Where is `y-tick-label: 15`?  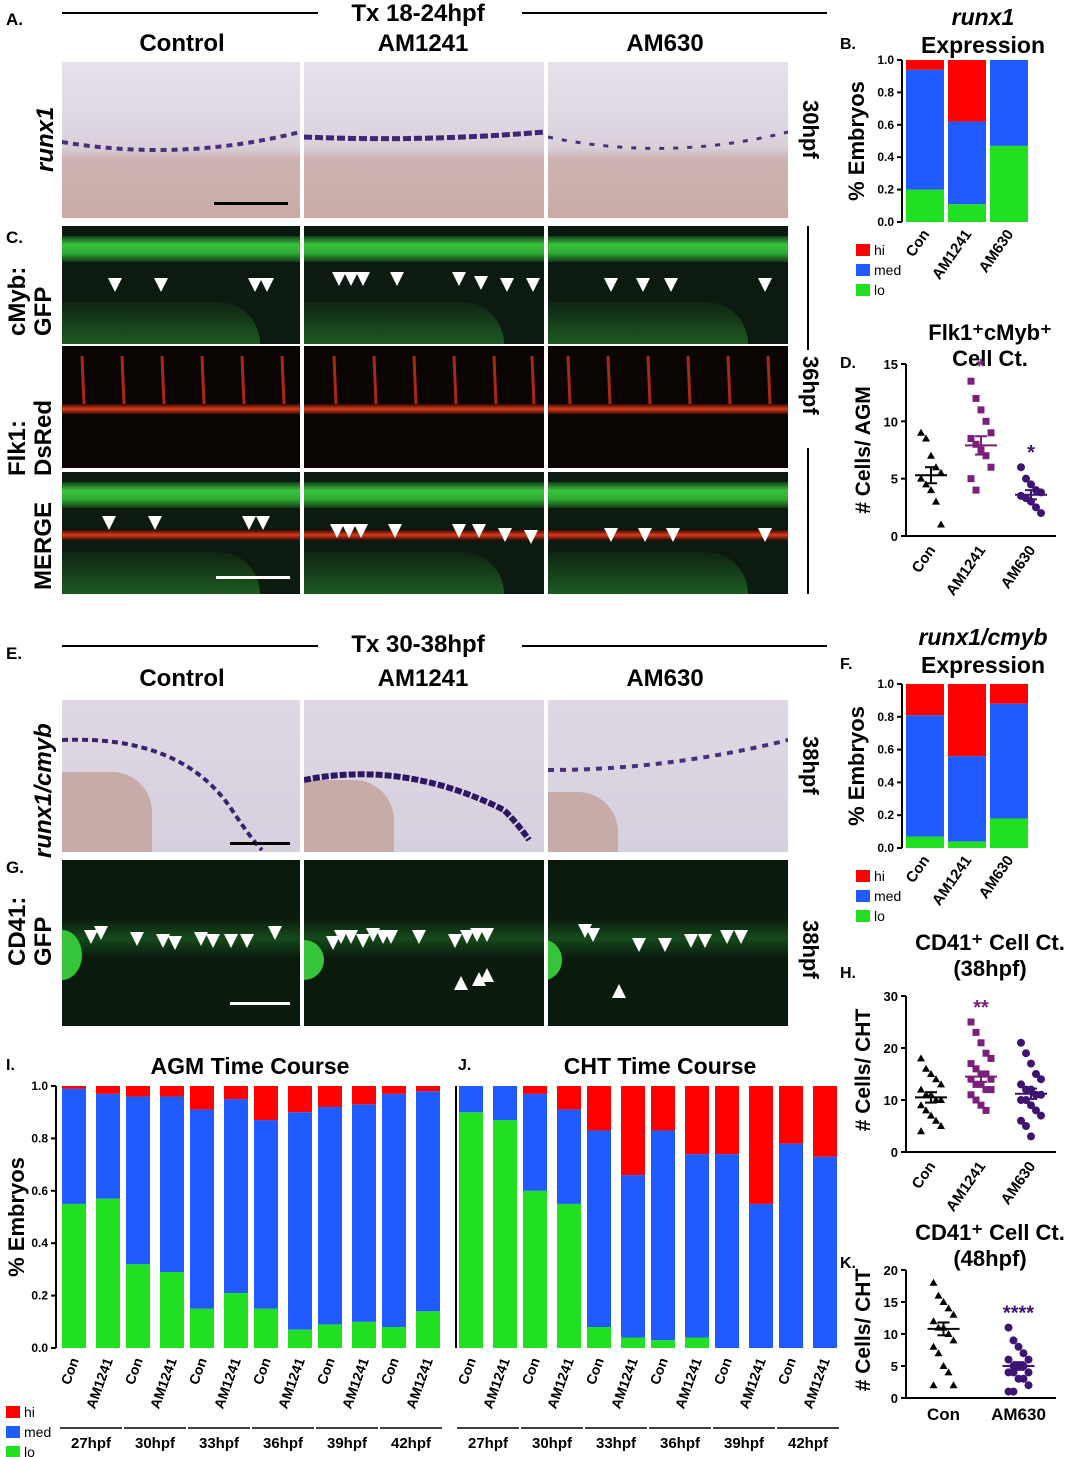 y-tick-label: 15 is located at coordinates (891, 364).